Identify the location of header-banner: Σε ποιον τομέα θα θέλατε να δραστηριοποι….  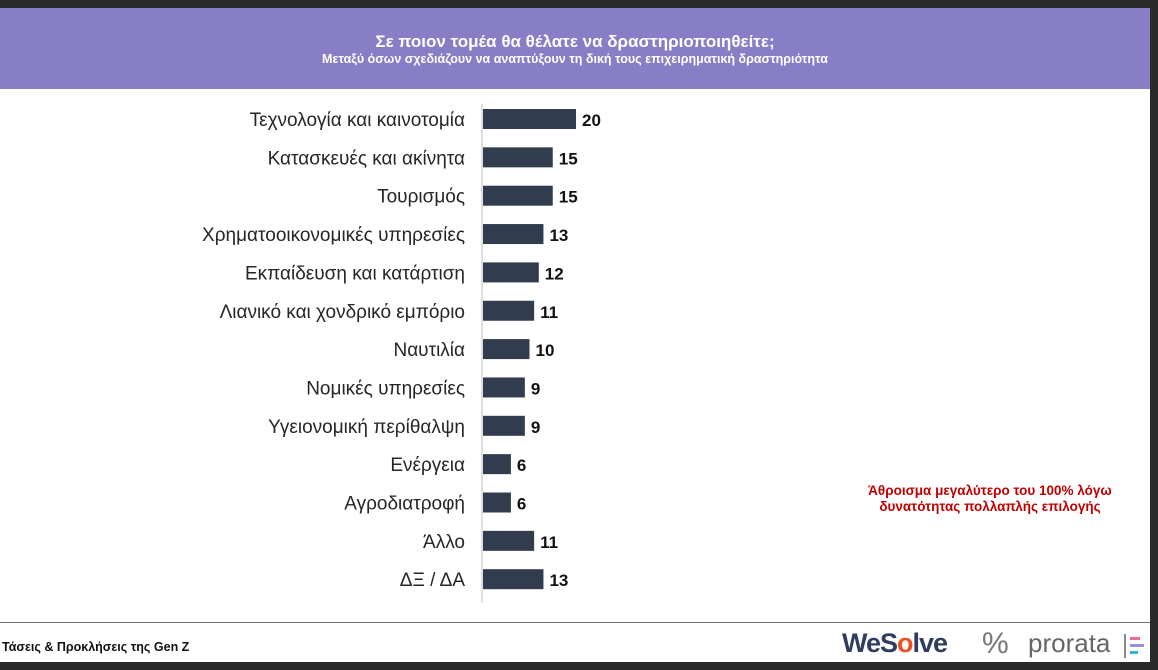
(575, 48).